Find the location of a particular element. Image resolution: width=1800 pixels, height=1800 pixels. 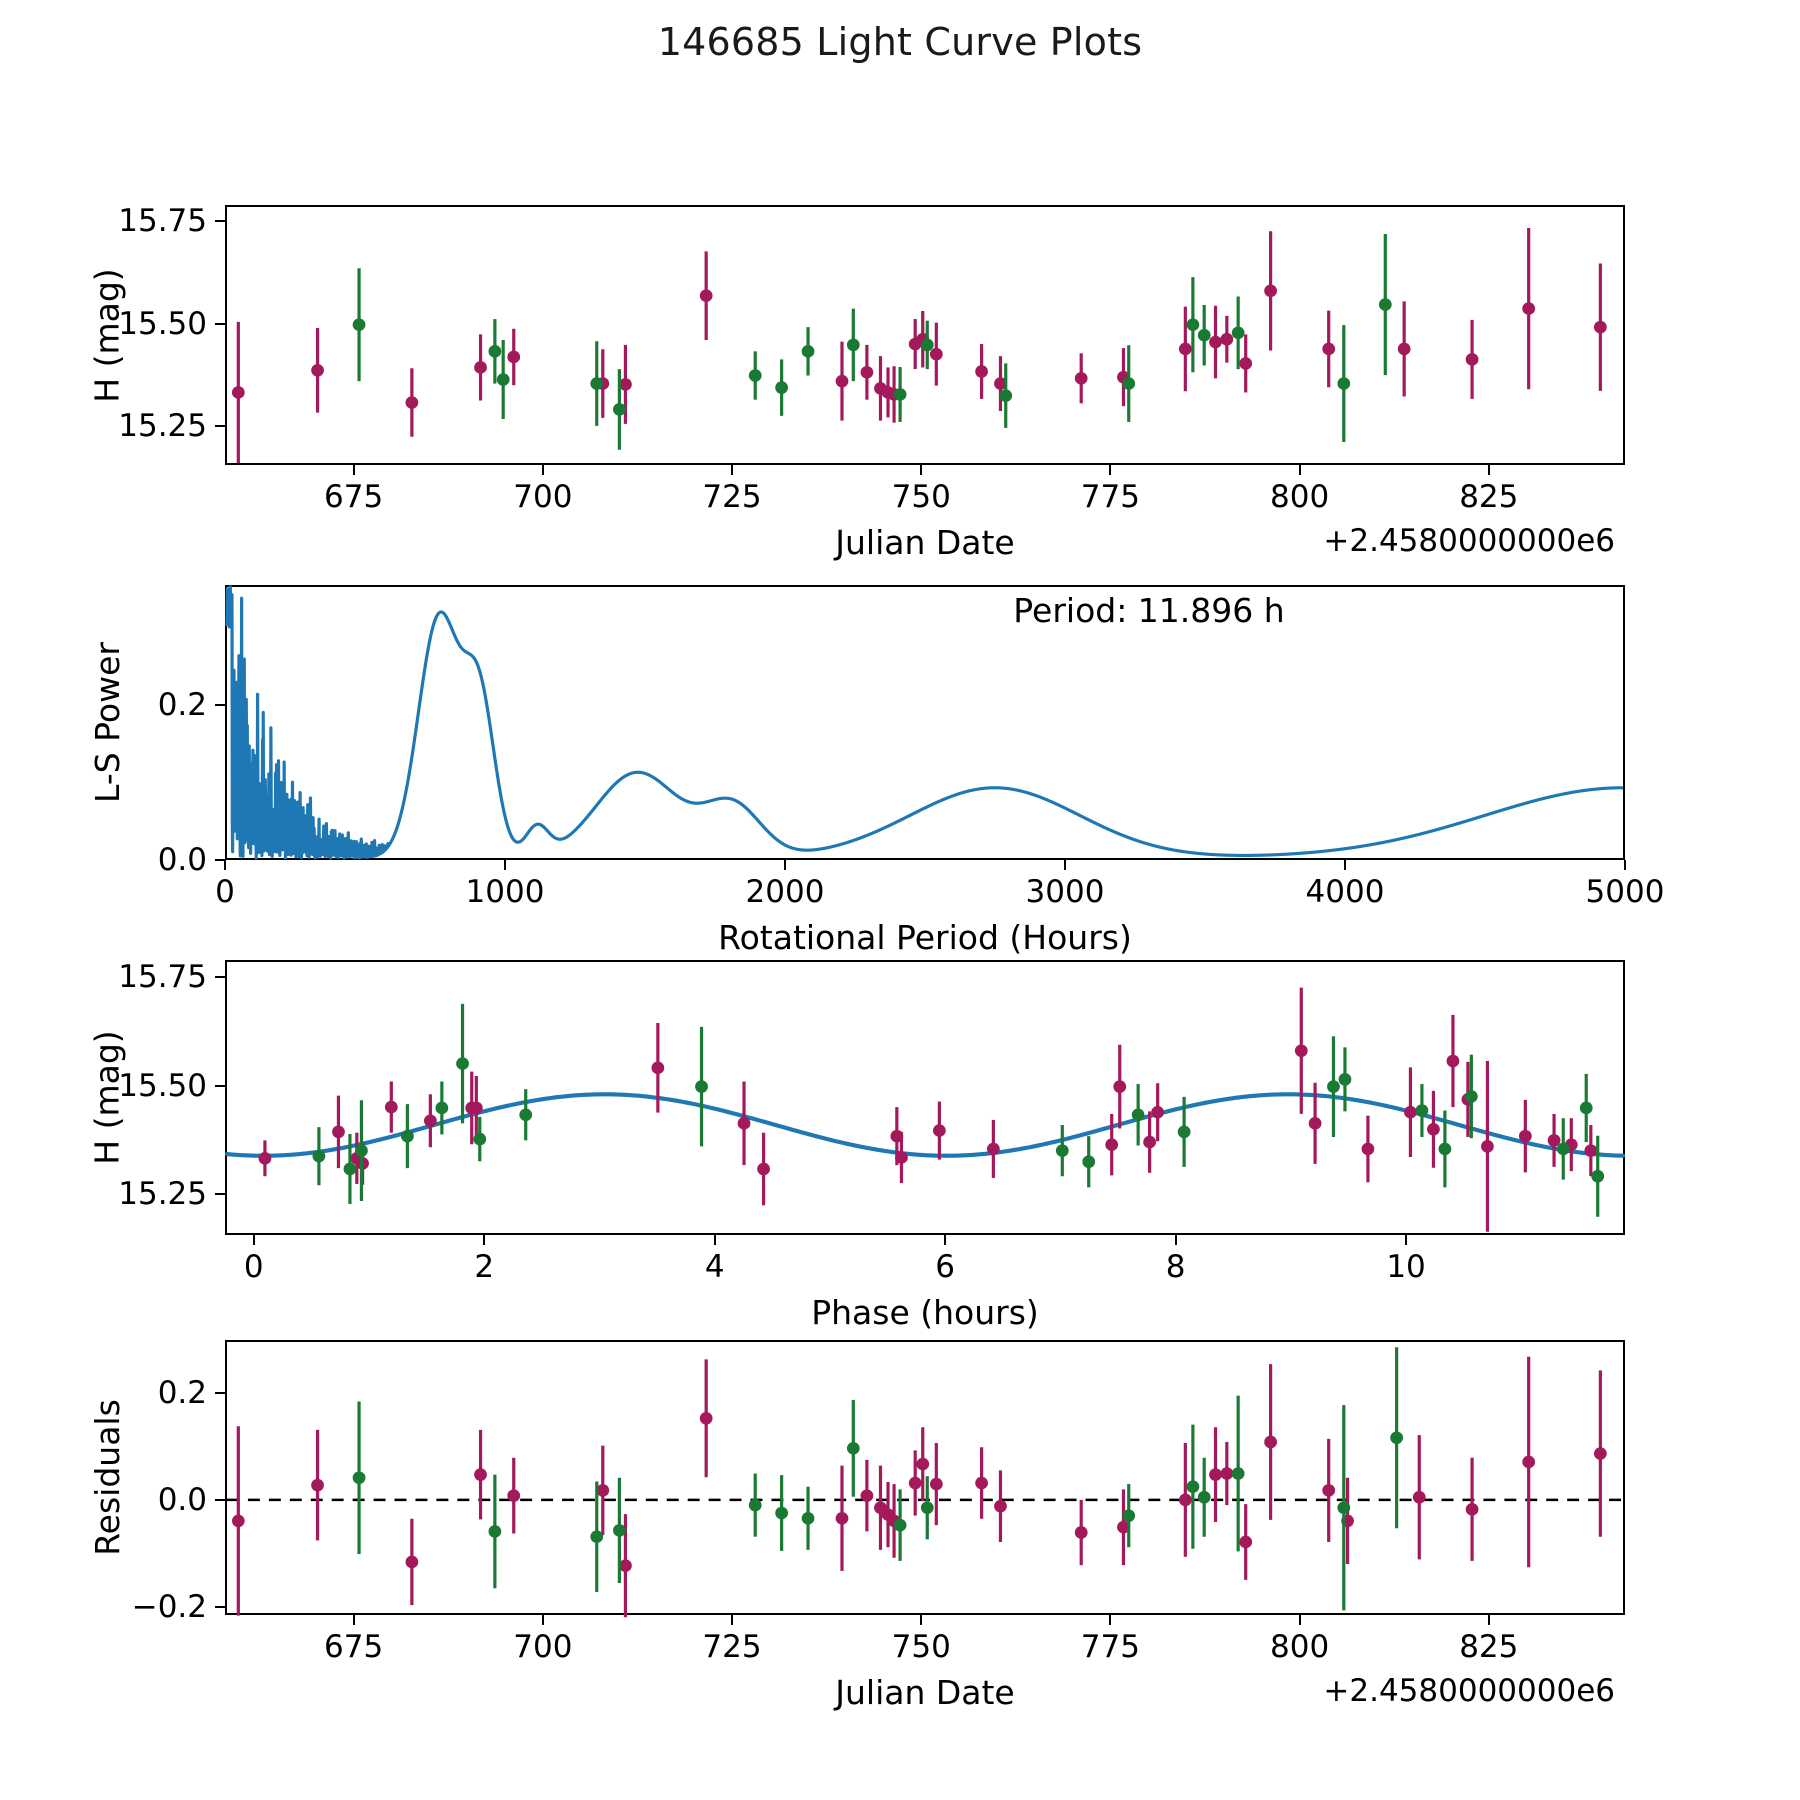

x-tick-label: 700 is located at coordinates (543, 497).